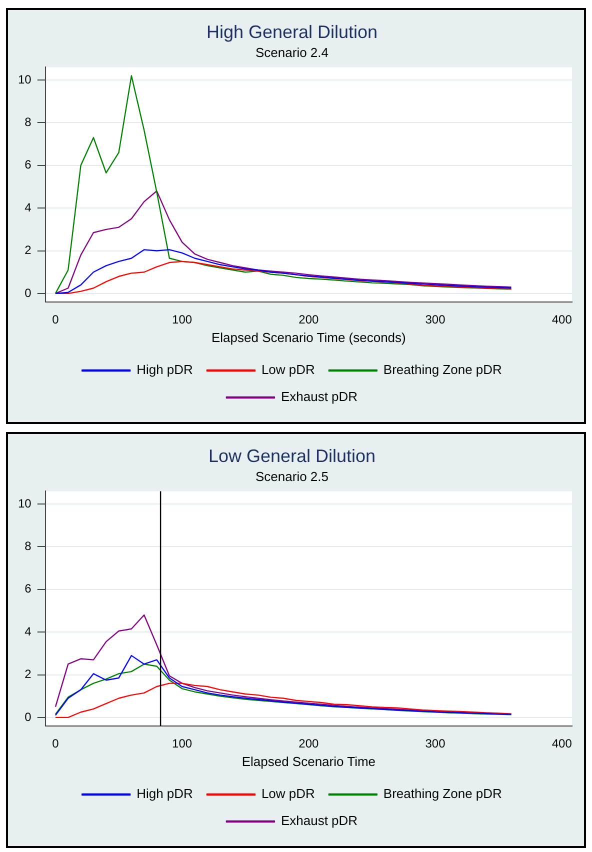  I want to click on chart-subtitle: Scenario 2.5, so click(292, 476).